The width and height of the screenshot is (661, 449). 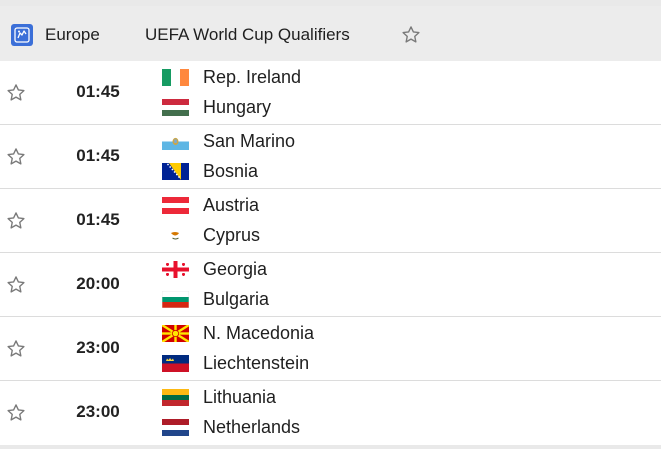 I want to click on region-name: Europe, so click(x=72, y=34).